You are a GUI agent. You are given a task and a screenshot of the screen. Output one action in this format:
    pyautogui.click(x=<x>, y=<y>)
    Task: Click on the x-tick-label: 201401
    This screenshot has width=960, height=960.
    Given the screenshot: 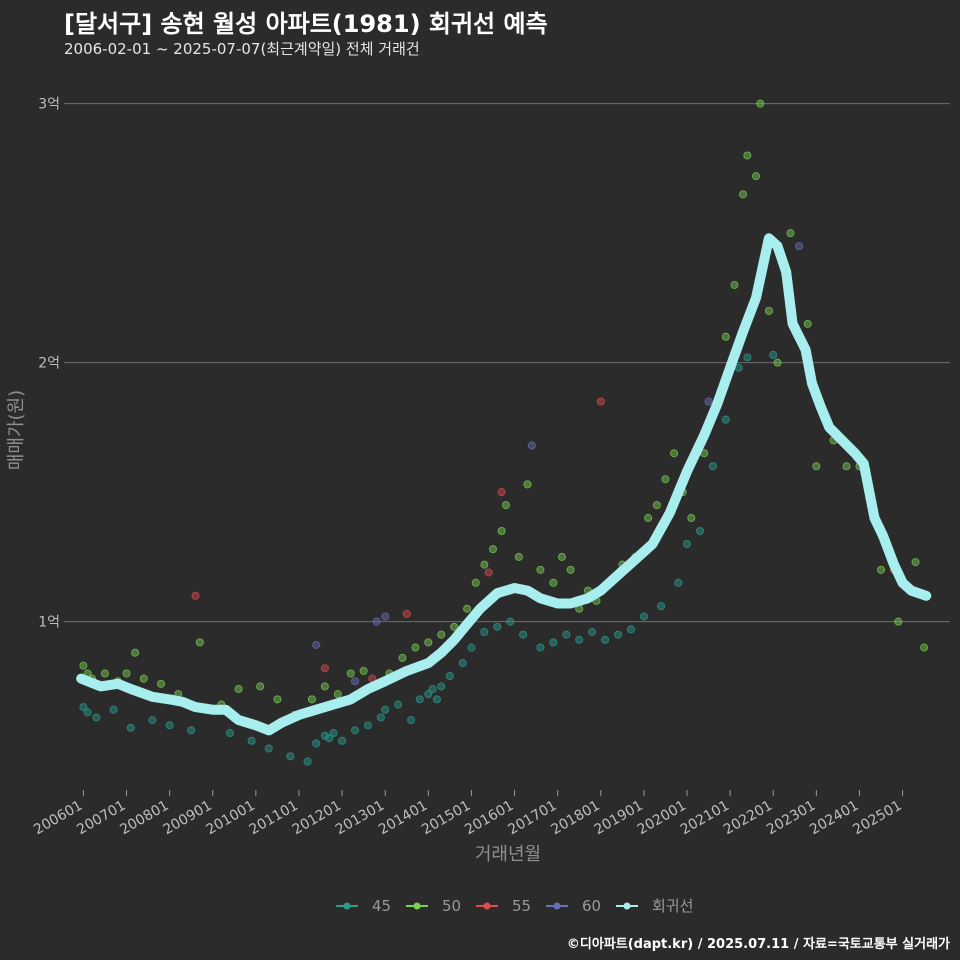 What is the action you would take?
    pyautogui.click(x=403, y=818)
    